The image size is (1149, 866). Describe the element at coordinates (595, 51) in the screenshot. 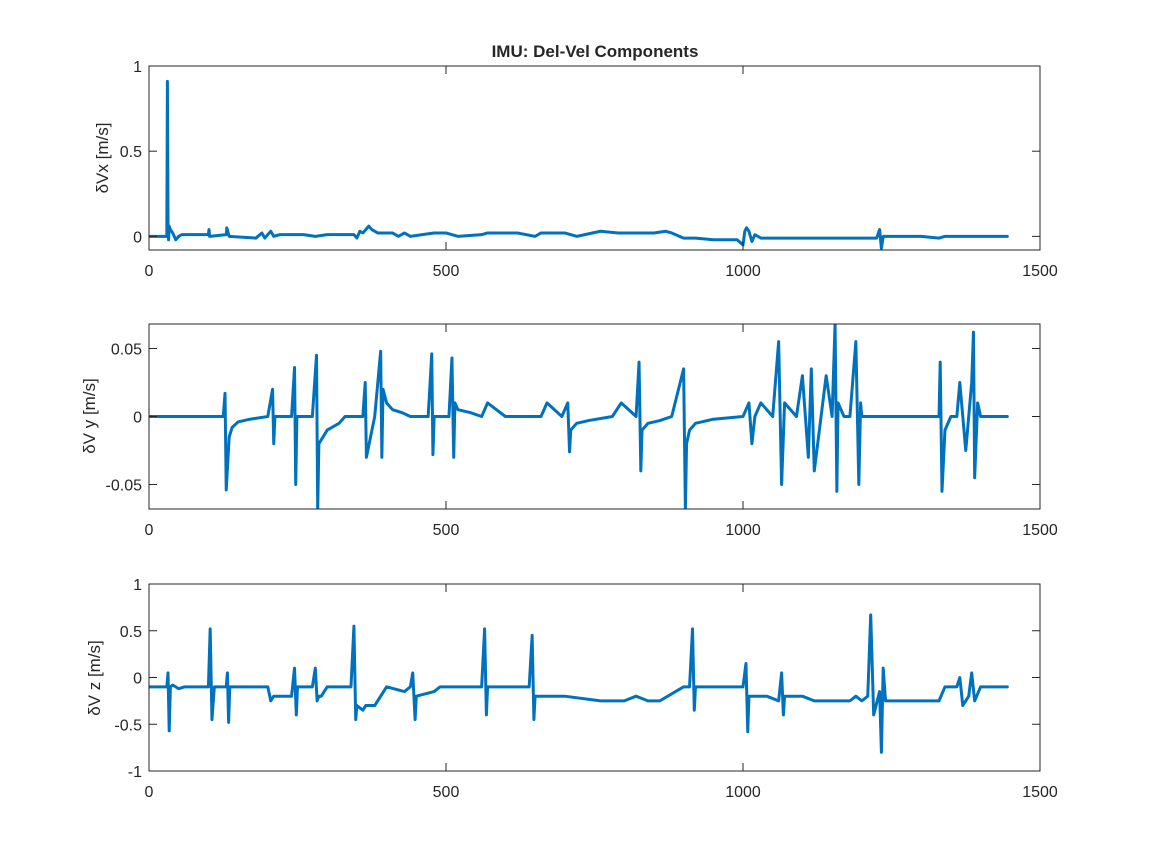

I see `chart-title: IMU: Del-Vel Components` at that location.